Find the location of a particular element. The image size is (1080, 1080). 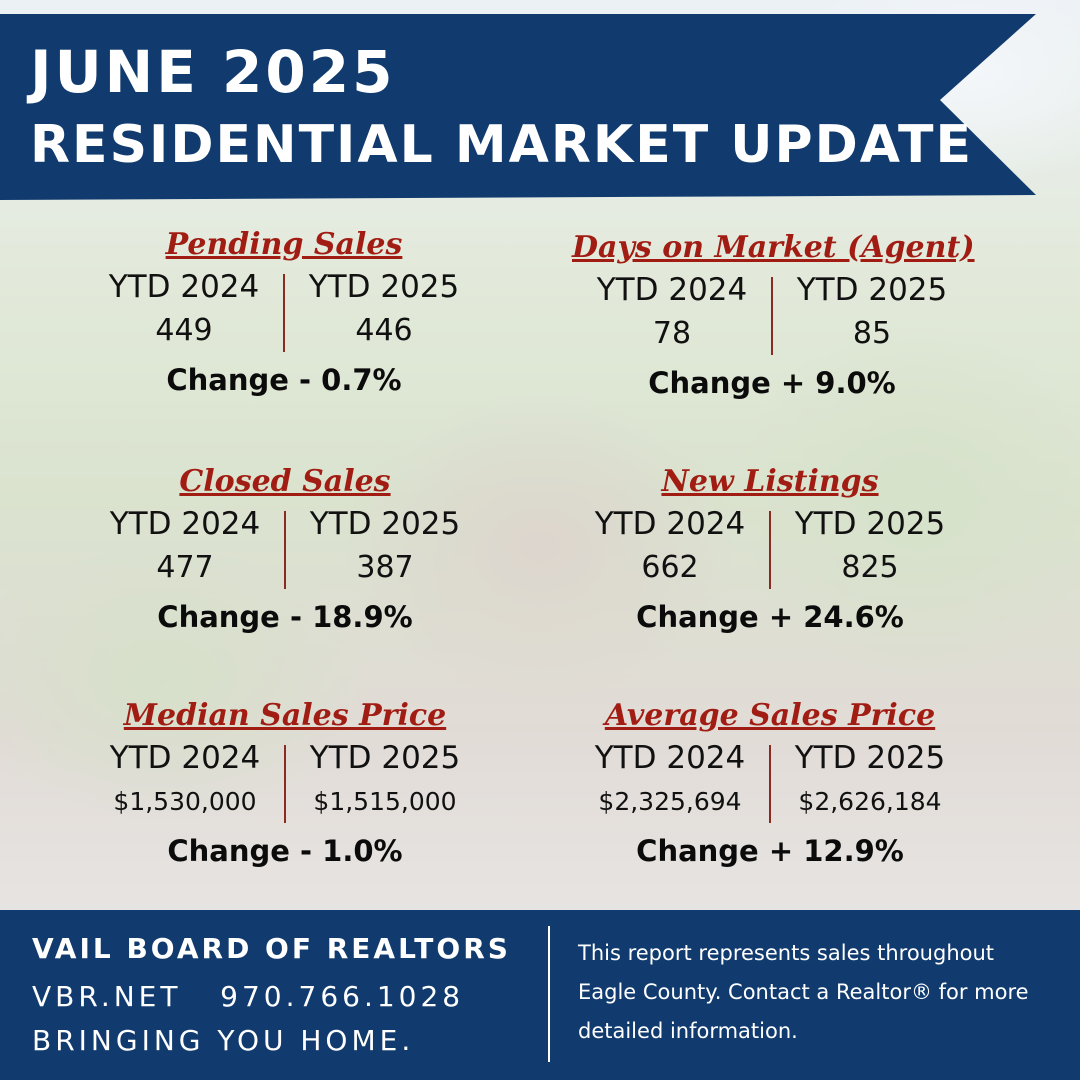

left-value: 477 is located at coordinates (185, 567).